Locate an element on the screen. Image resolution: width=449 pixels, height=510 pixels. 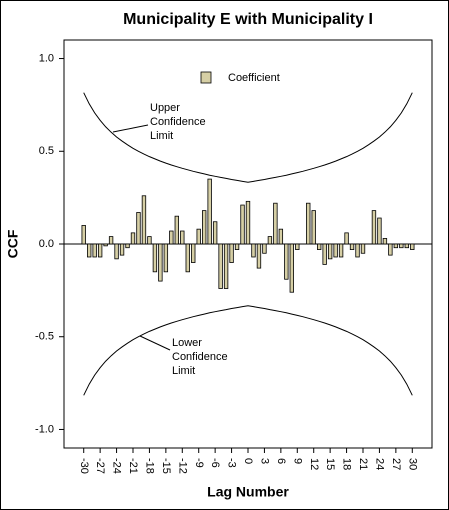
x-tick-label: -30 is located at coordinates (84, 466).